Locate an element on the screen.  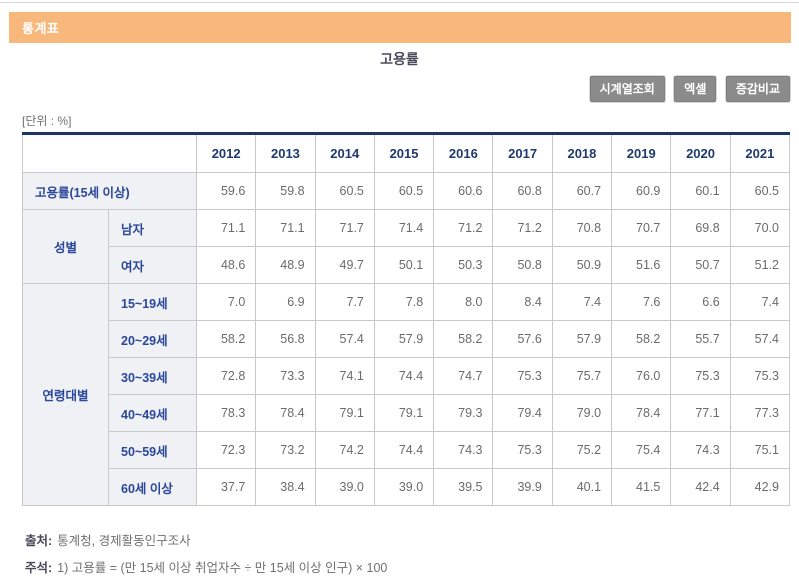
source-text: 통계청, 경제활동인구조사 is located at coordinates (124, 541).